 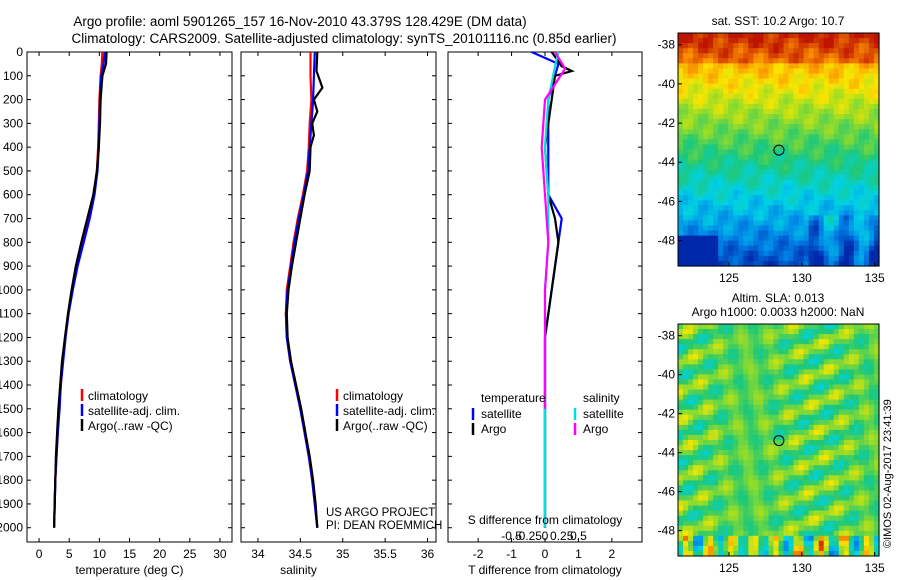 I want to click on x-tick-label: 125, so click(x=729, y=278).